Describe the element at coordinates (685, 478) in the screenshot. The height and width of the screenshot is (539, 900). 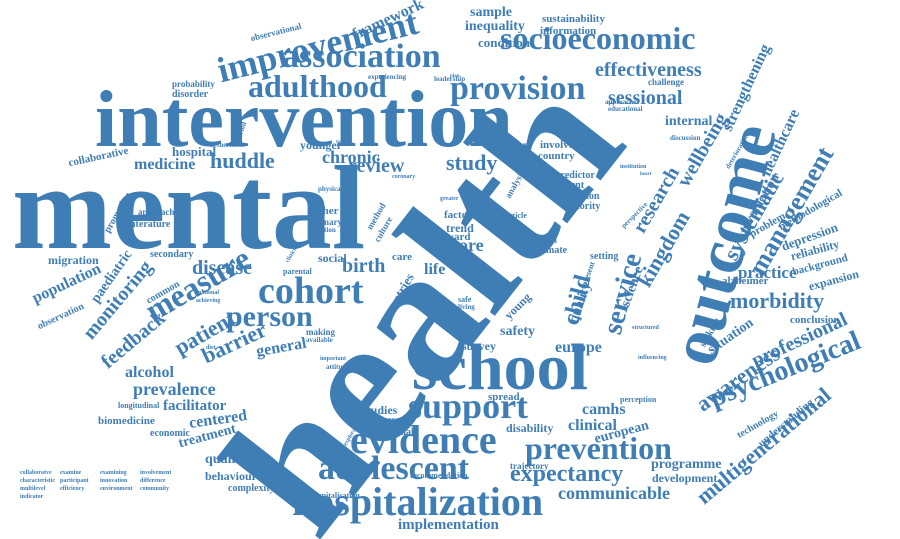
I see `word-development: development` at that location.